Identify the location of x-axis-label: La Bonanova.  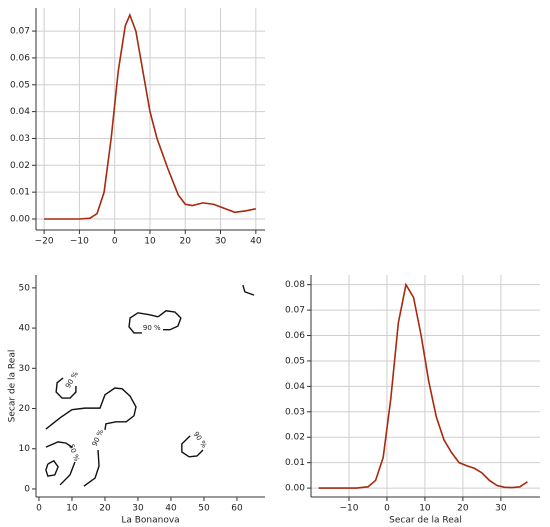
(150, 521).